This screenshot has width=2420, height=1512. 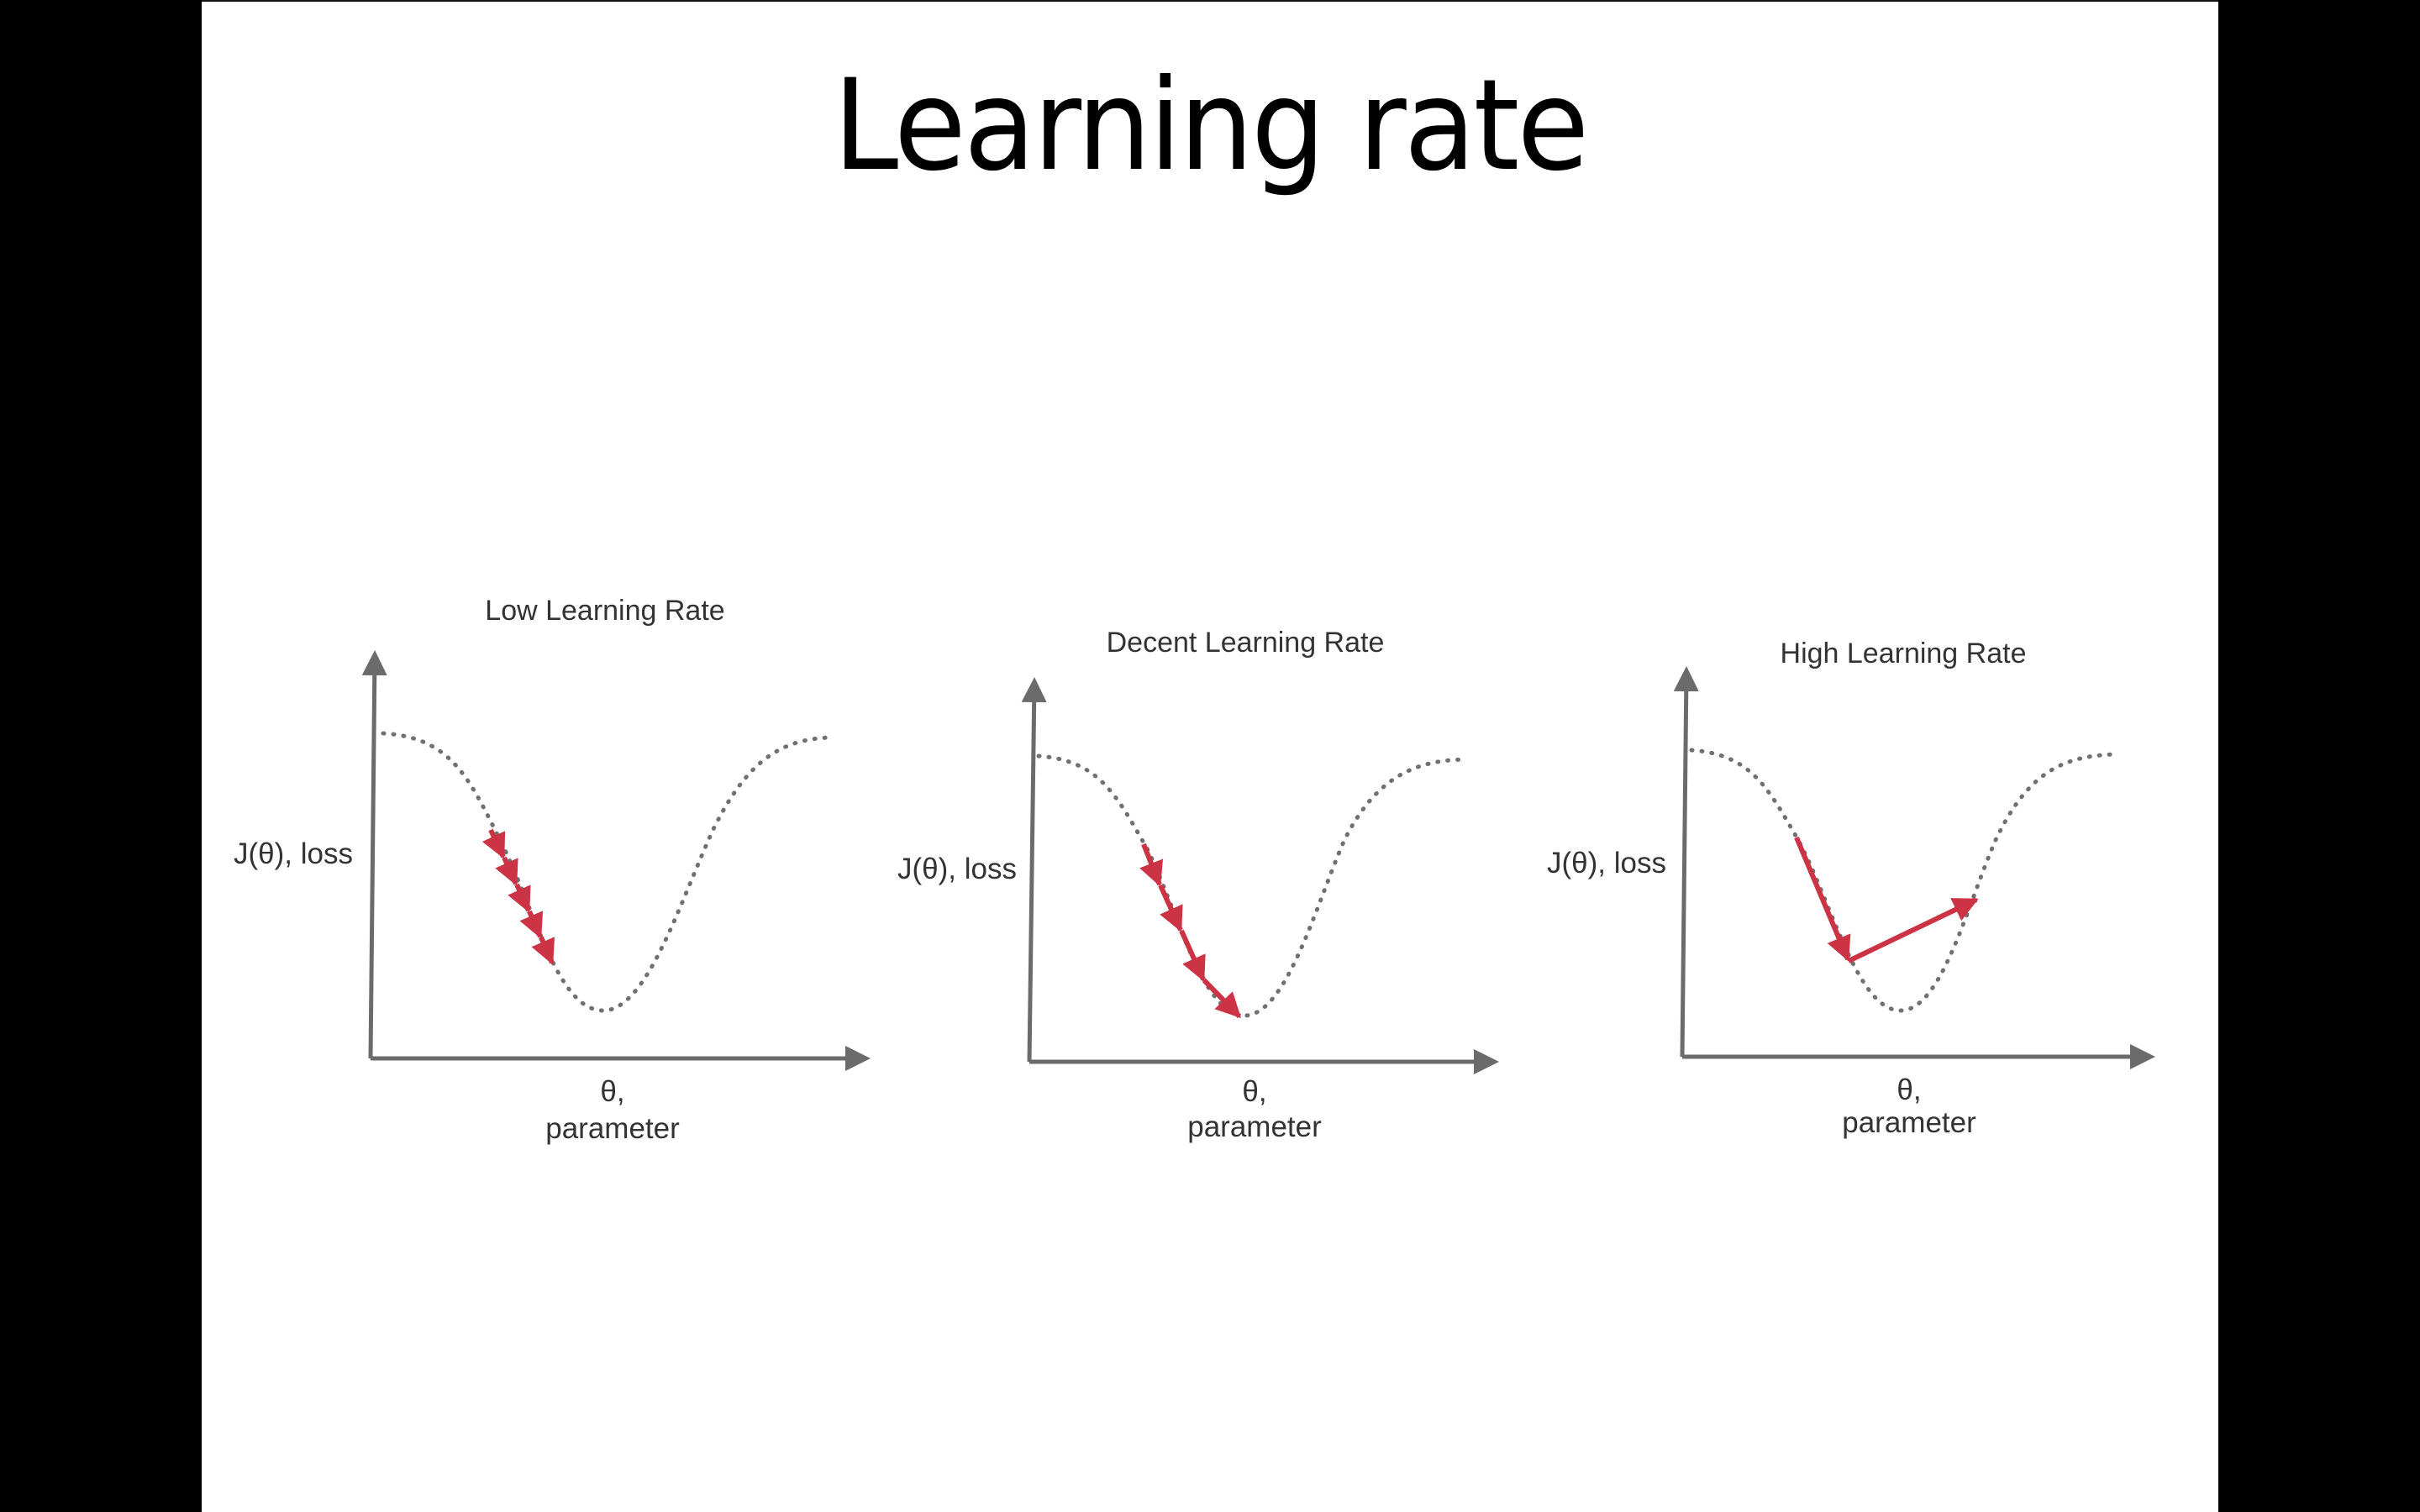 What do you see at coordinates (1246, 643) in the screenshot?
I see `panel-title: Decent Learning Rate` at bounding box center [1246, 643].